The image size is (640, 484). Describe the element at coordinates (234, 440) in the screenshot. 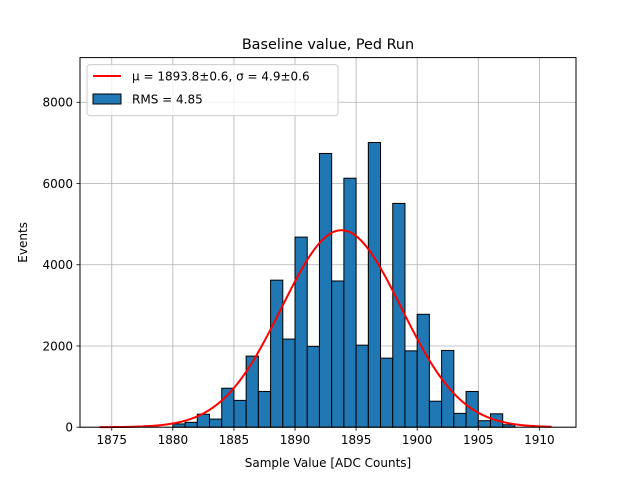

I see `x-tick-label: 1885` at that location.